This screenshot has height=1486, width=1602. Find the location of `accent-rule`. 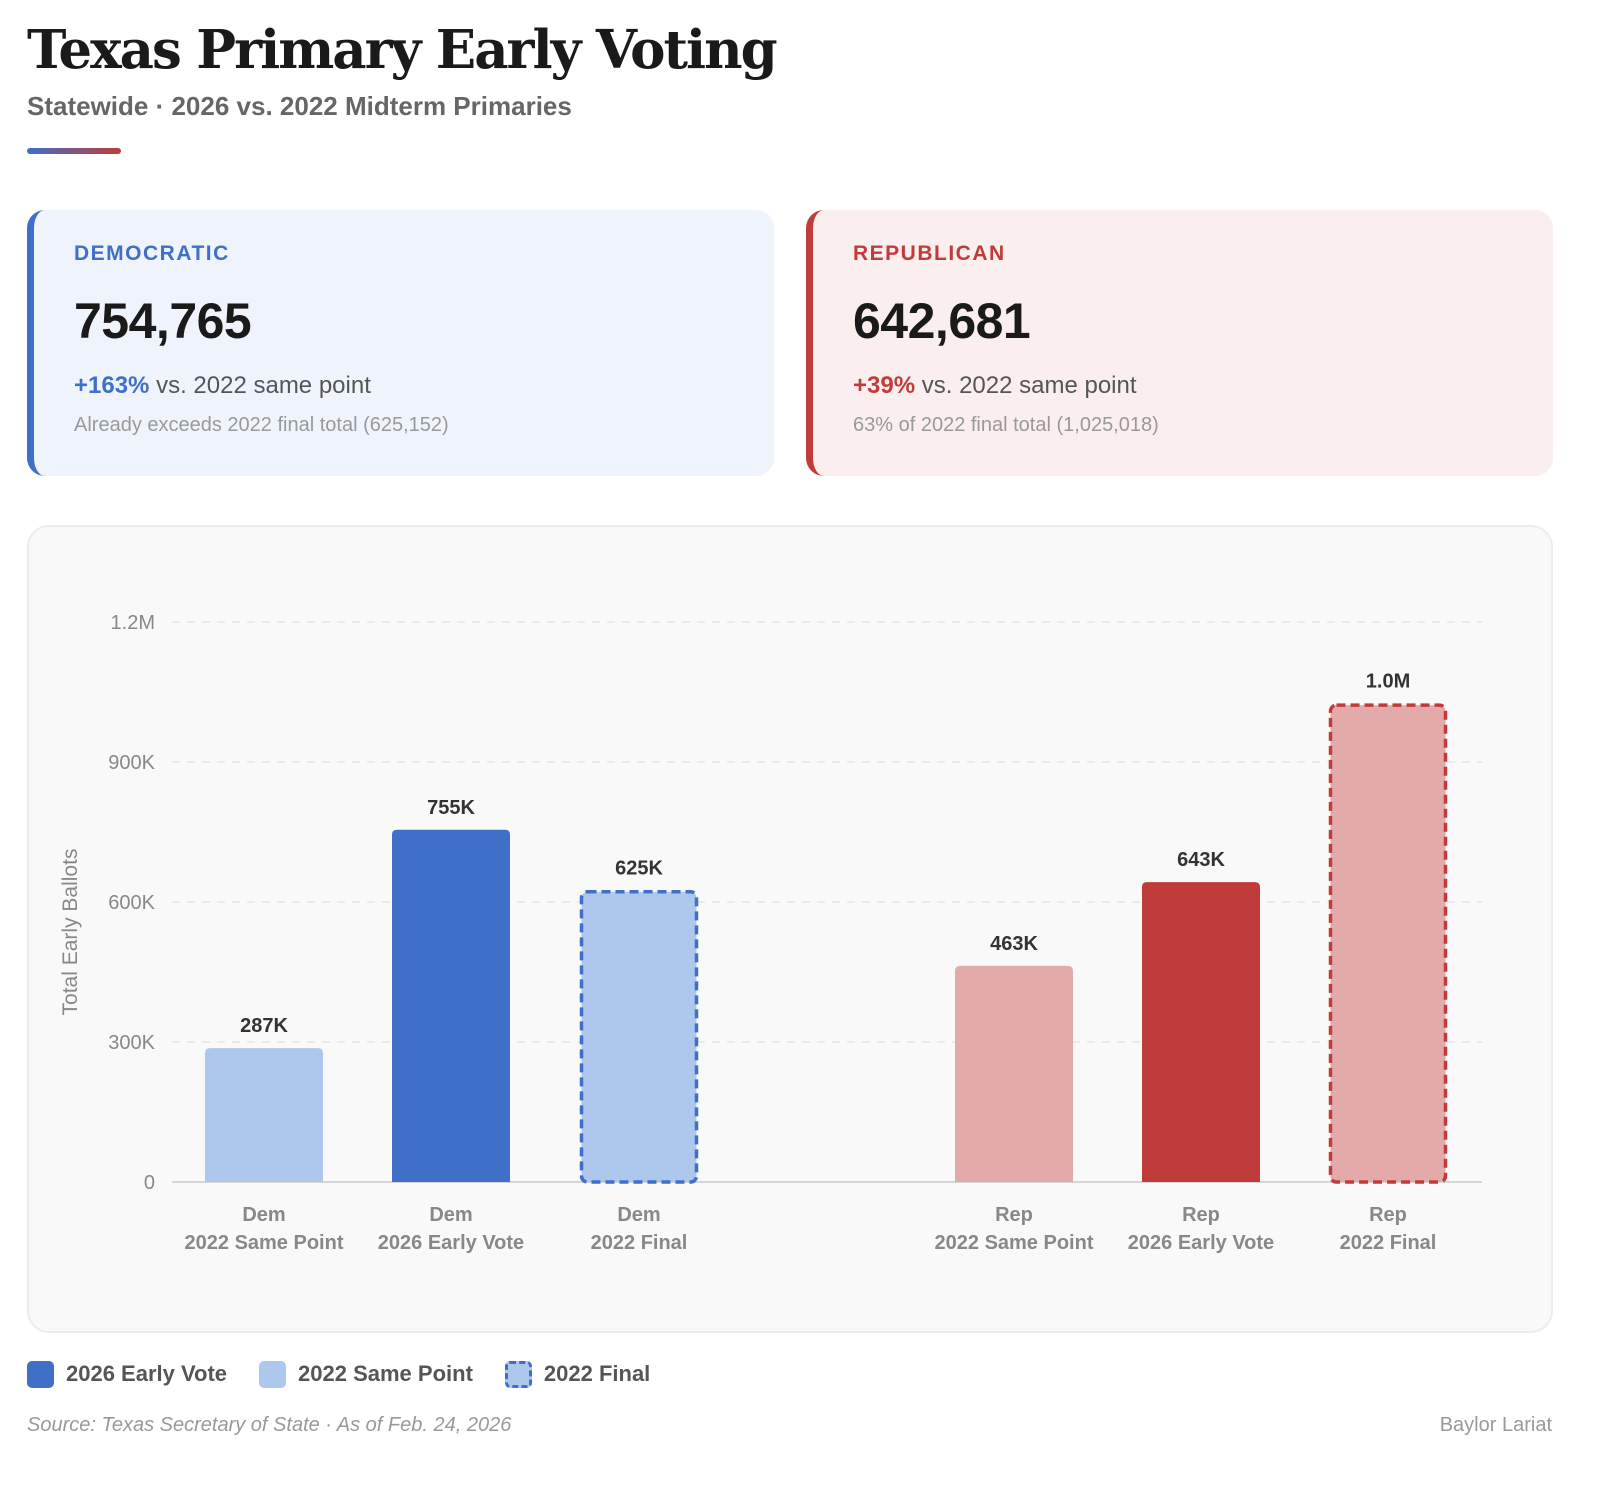

accent-rule is located at coordinates (74, 151).